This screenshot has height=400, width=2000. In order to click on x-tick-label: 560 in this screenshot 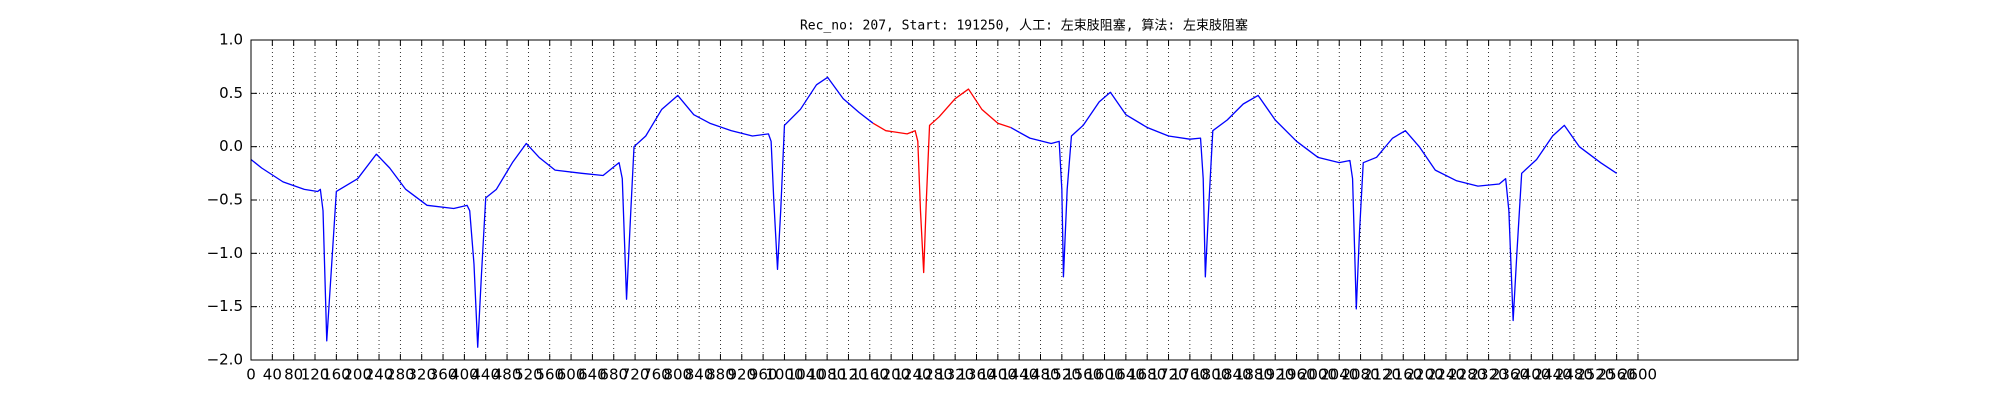, I will do `click(549, 375)`.